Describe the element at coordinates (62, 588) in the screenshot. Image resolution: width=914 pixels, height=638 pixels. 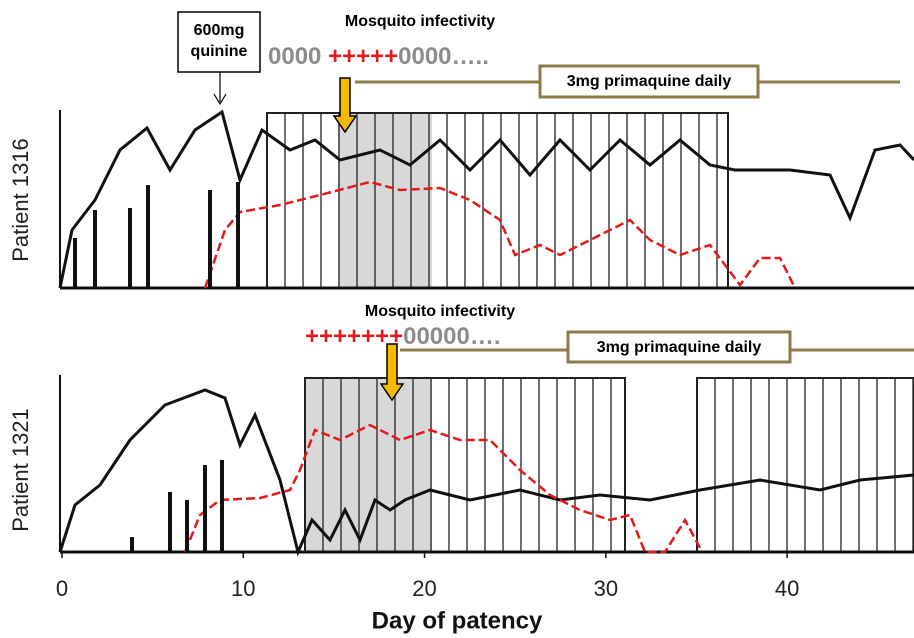
I see `x-tick-label: 0` at that location.